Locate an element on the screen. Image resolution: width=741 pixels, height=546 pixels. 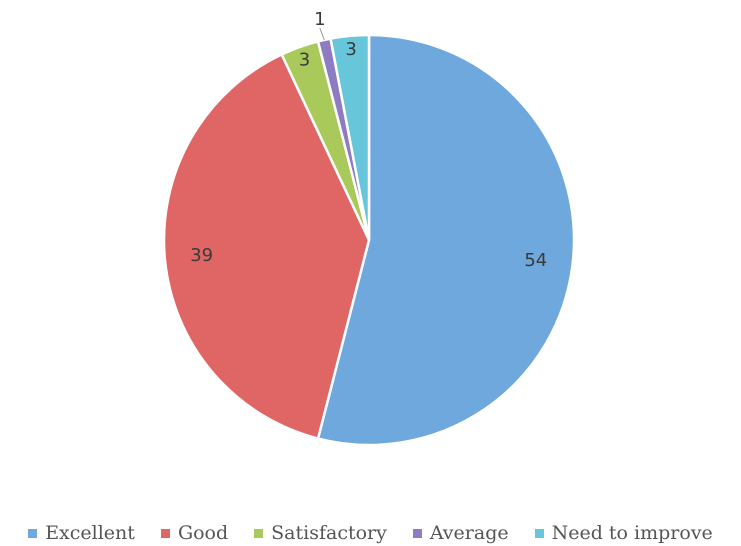
legend-item-average: Average is located at coordinates (460, 533).